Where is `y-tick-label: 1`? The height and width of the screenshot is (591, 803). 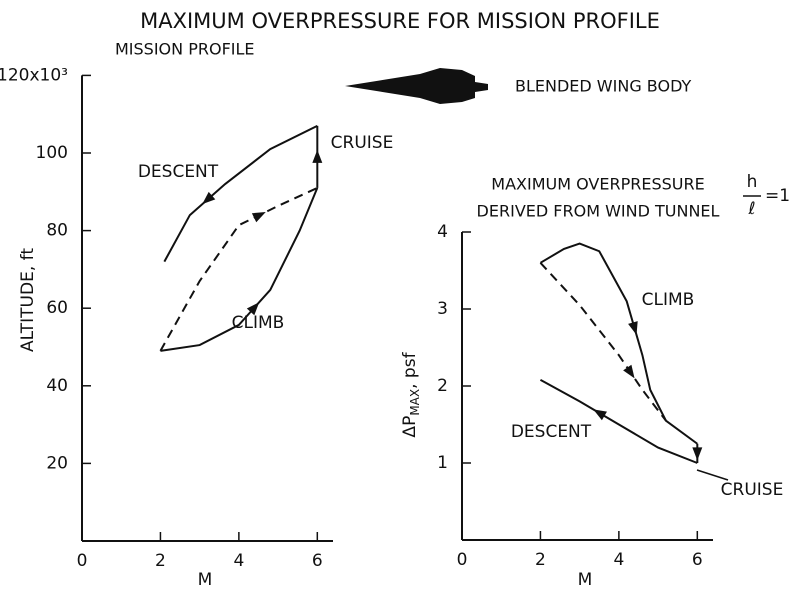 y-tick-label: 1 is located at coordinates (442, 463).